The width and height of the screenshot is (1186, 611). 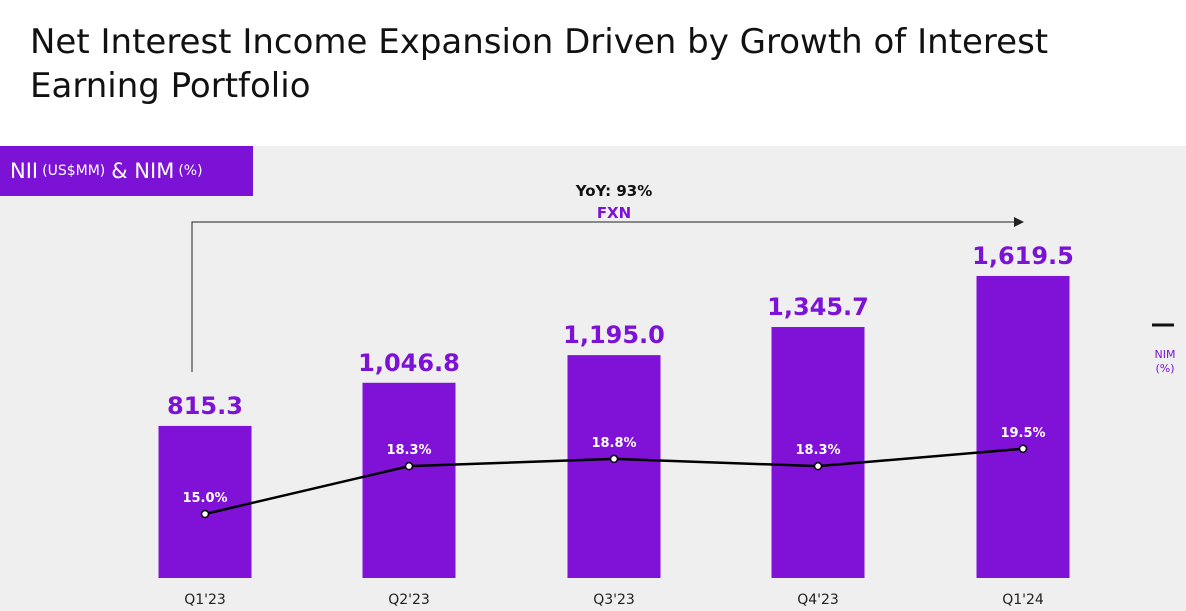 What do you see at coordinates (24, 171) in the screenshot?
I see `tag-main: NII` at bounding box center [24, 171].